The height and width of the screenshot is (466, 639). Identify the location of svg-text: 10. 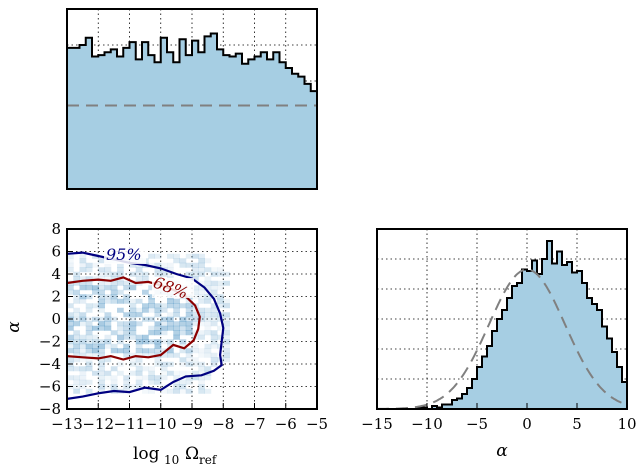
(171, 459).